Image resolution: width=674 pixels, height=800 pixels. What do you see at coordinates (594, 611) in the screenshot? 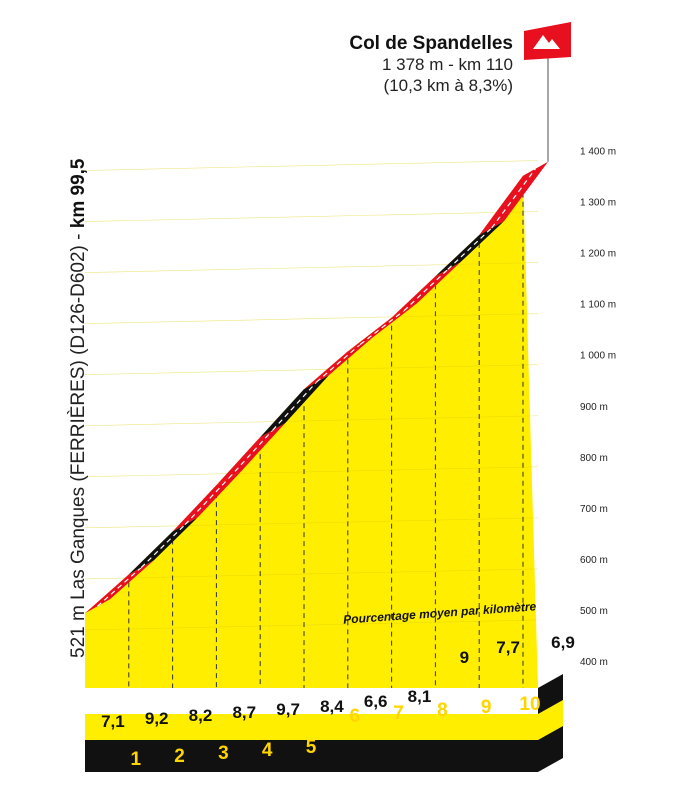
I see `y-tick-label: 500 m` at bounding box center [594, 611].